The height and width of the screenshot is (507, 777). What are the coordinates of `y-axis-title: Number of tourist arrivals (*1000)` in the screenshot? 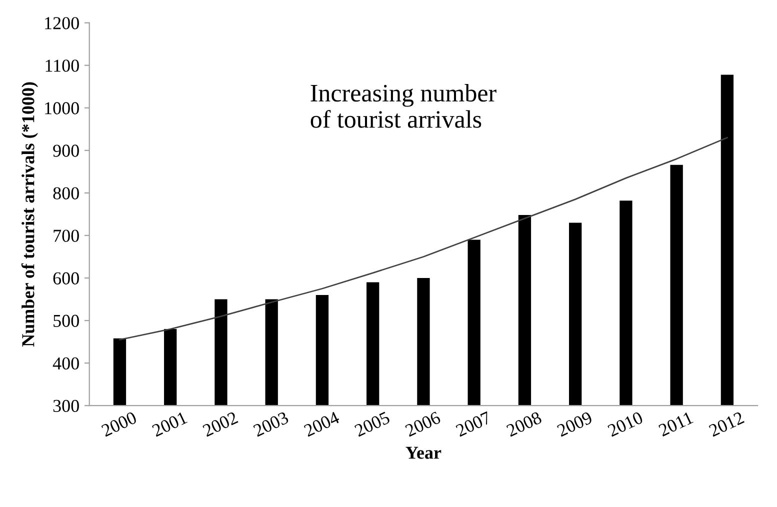 It's located at (29, 214).